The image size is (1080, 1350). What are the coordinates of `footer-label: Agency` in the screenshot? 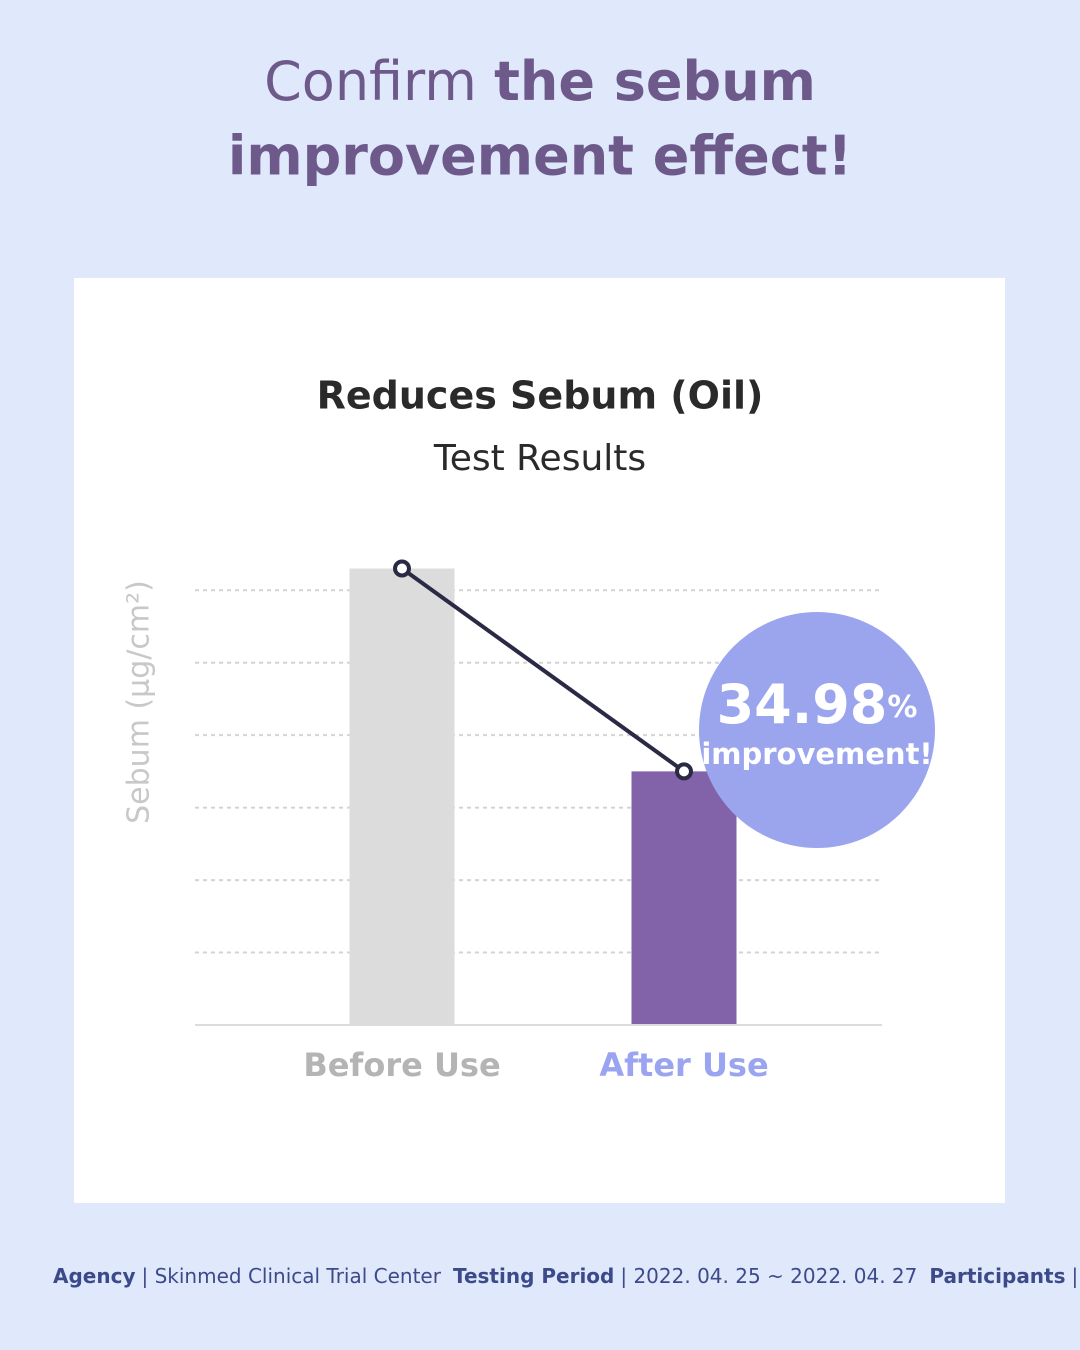 It's located at (94, 1276).